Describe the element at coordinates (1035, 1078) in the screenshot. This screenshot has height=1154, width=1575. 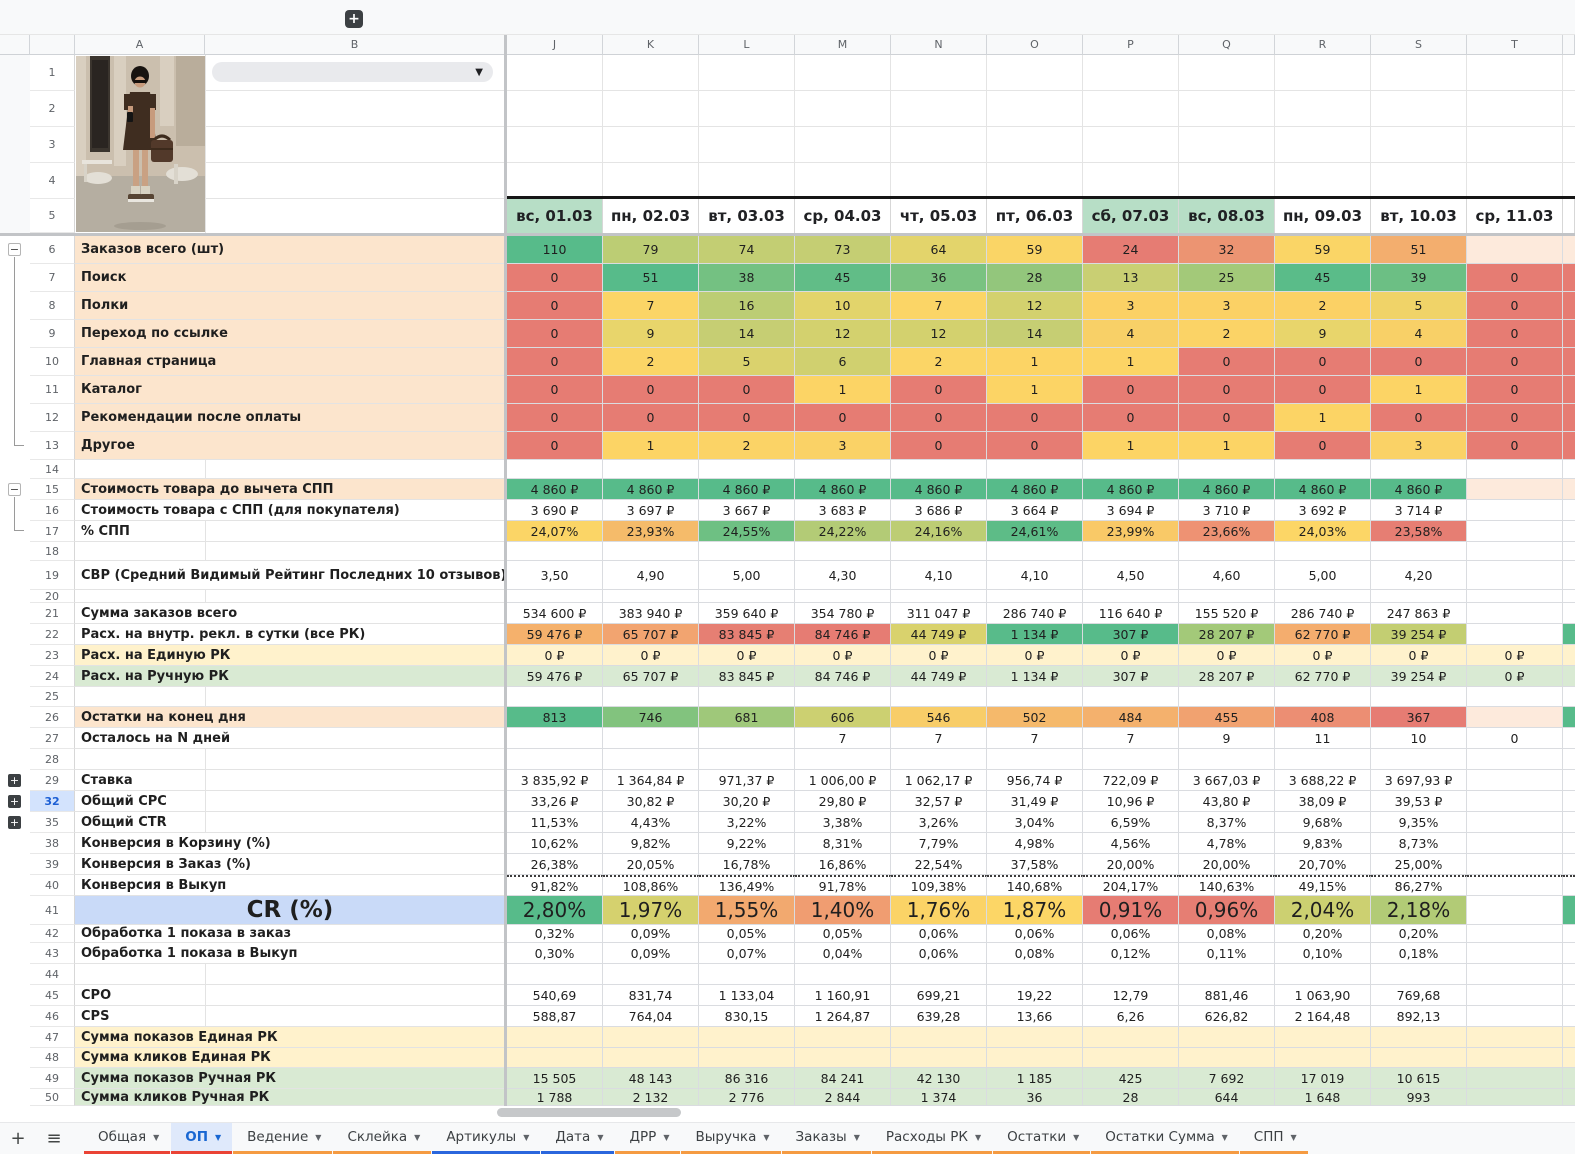
I see `cell-O49: 1 185` at that location.